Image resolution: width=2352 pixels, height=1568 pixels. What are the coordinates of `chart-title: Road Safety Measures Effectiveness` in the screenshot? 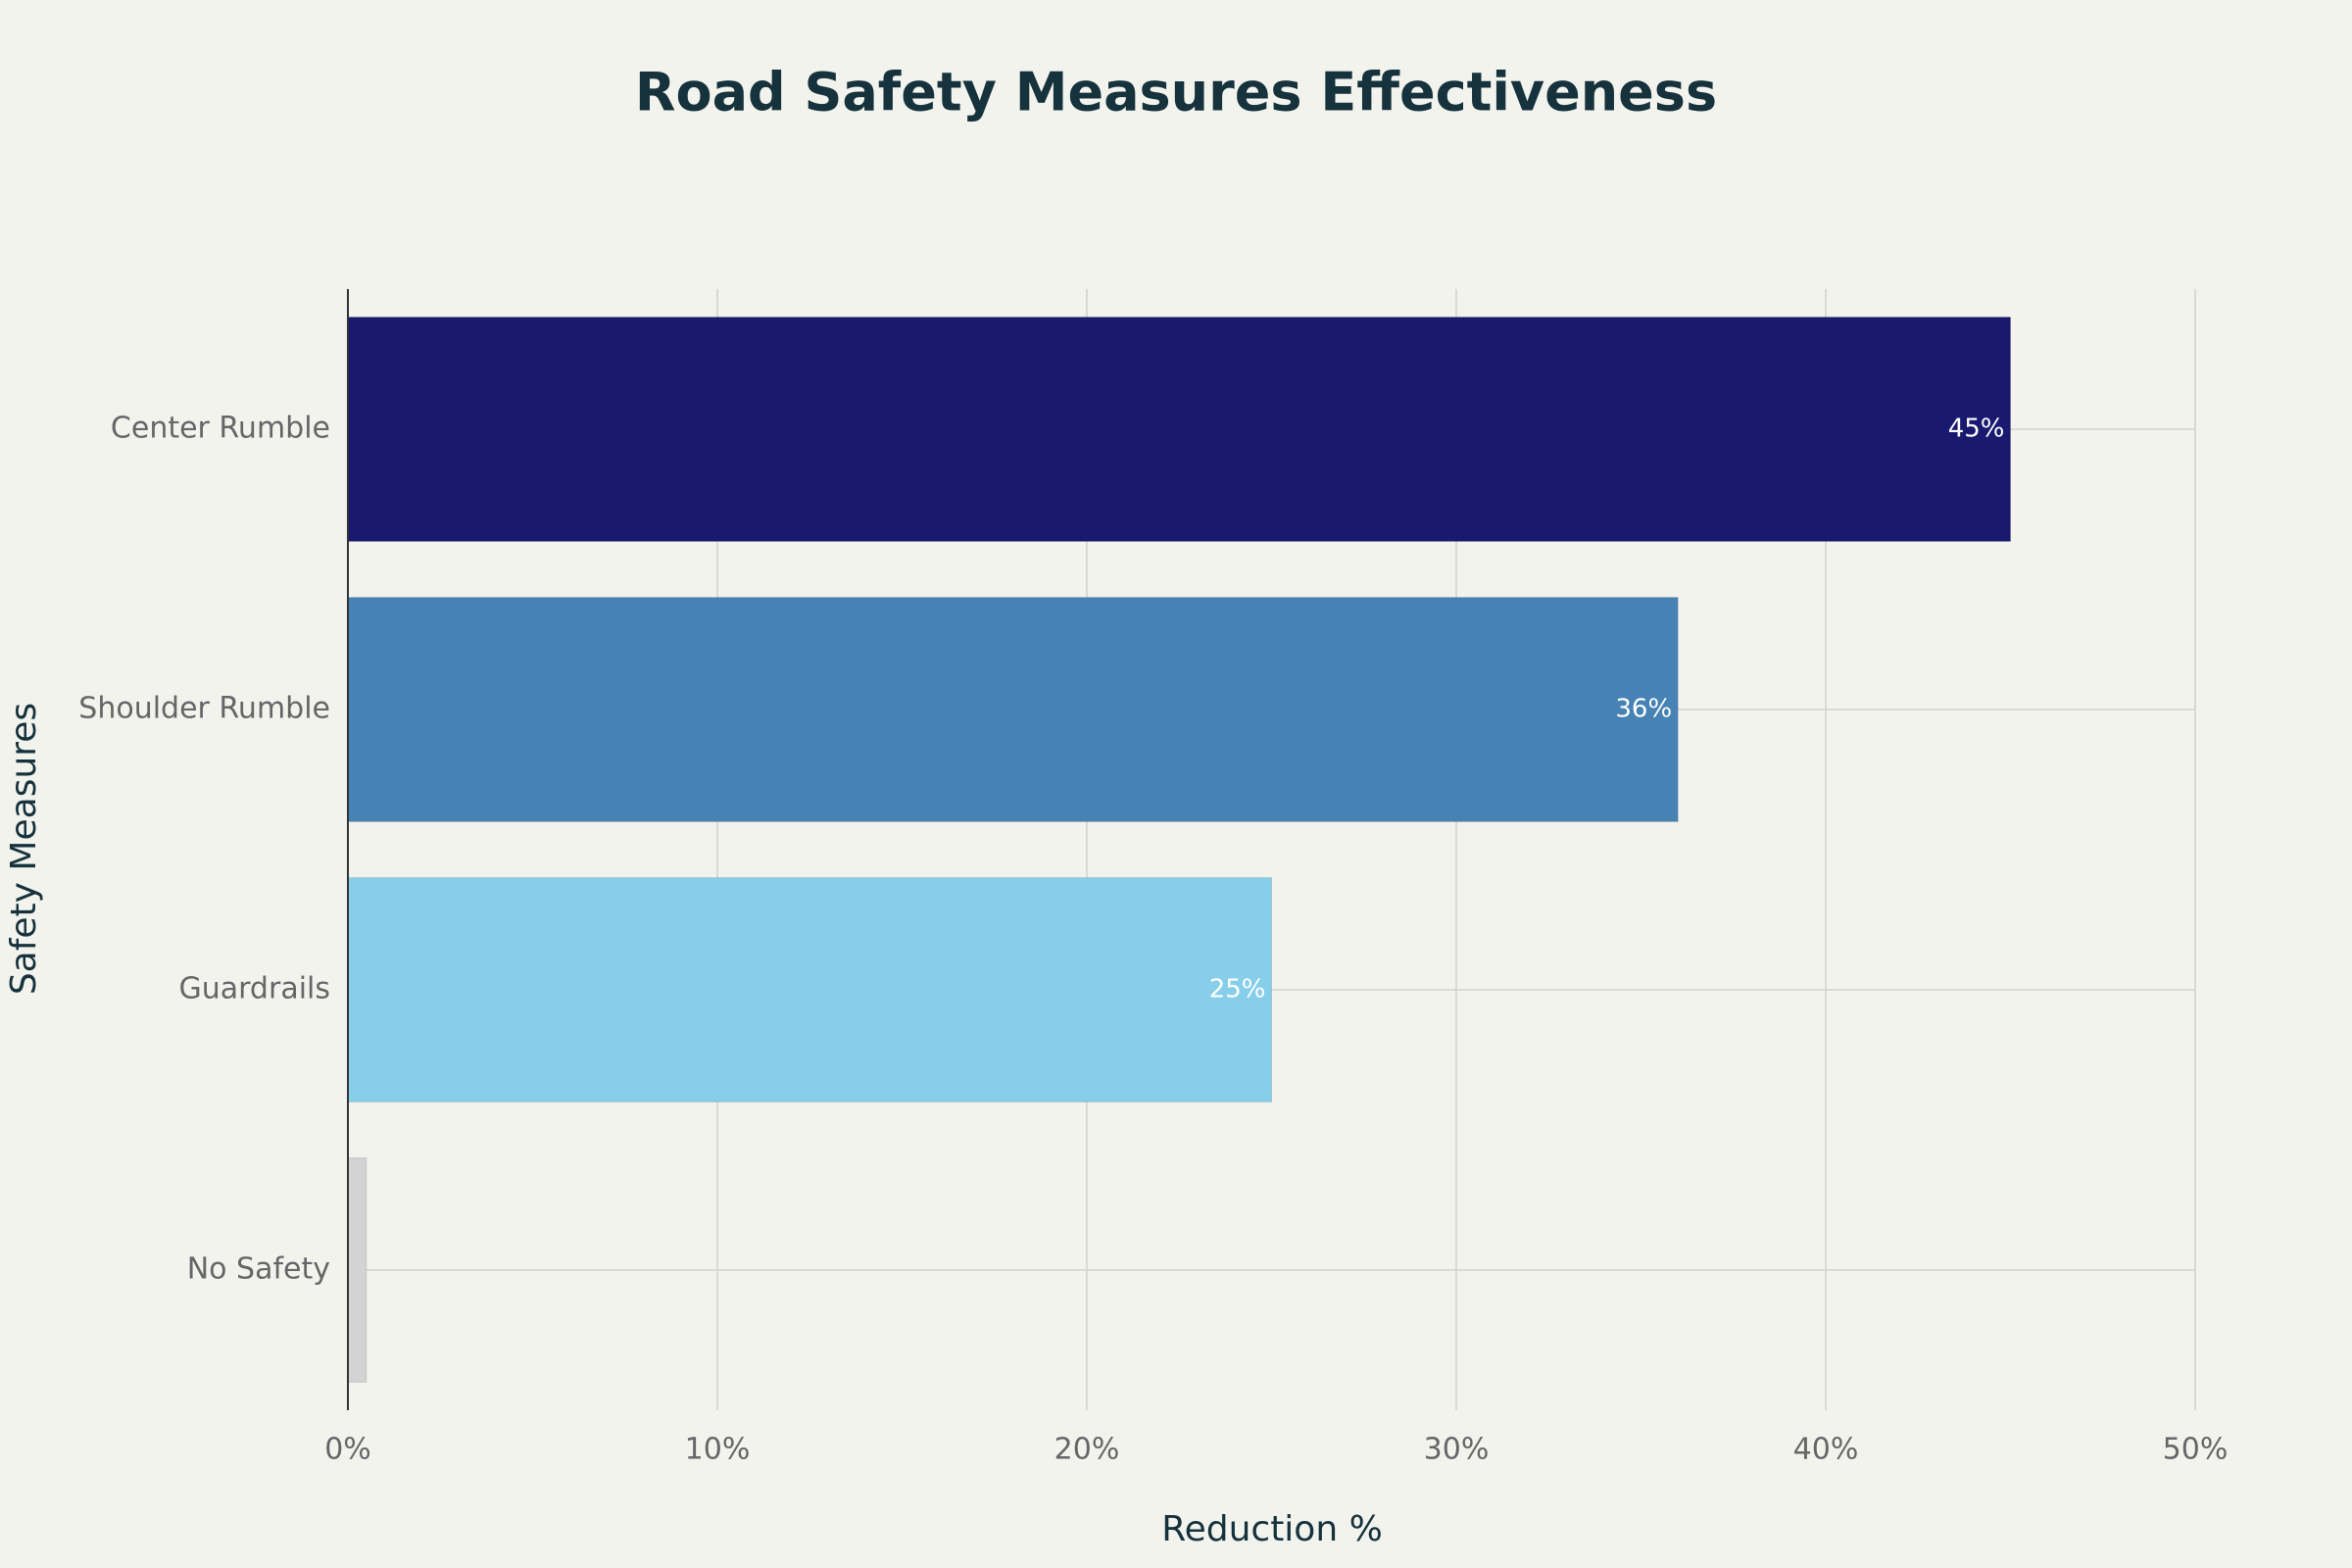 It's located at (1176, 92).